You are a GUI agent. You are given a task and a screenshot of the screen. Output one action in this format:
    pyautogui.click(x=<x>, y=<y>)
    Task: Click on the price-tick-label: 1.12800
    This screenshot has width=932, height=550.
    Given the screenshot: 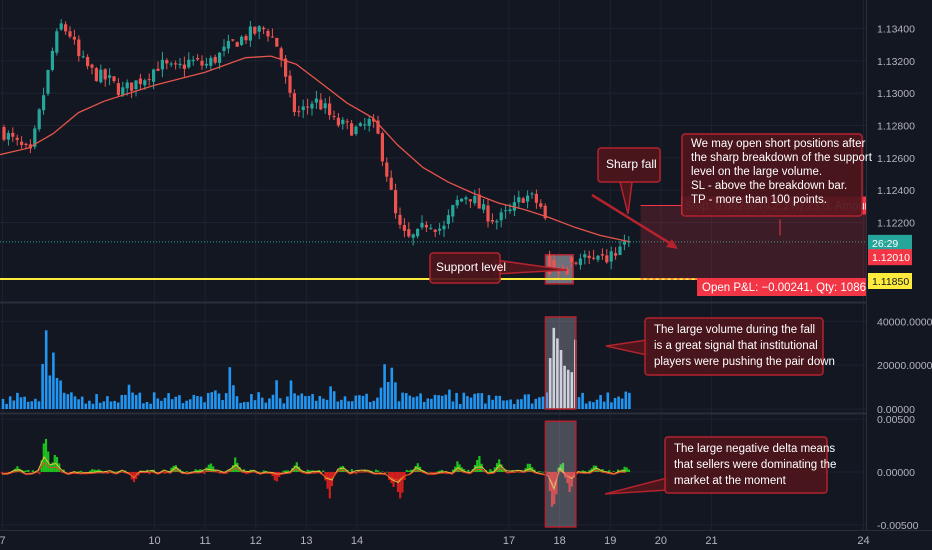 What is the action you would take?
    pyautogui.click(x=896, y=127)
    